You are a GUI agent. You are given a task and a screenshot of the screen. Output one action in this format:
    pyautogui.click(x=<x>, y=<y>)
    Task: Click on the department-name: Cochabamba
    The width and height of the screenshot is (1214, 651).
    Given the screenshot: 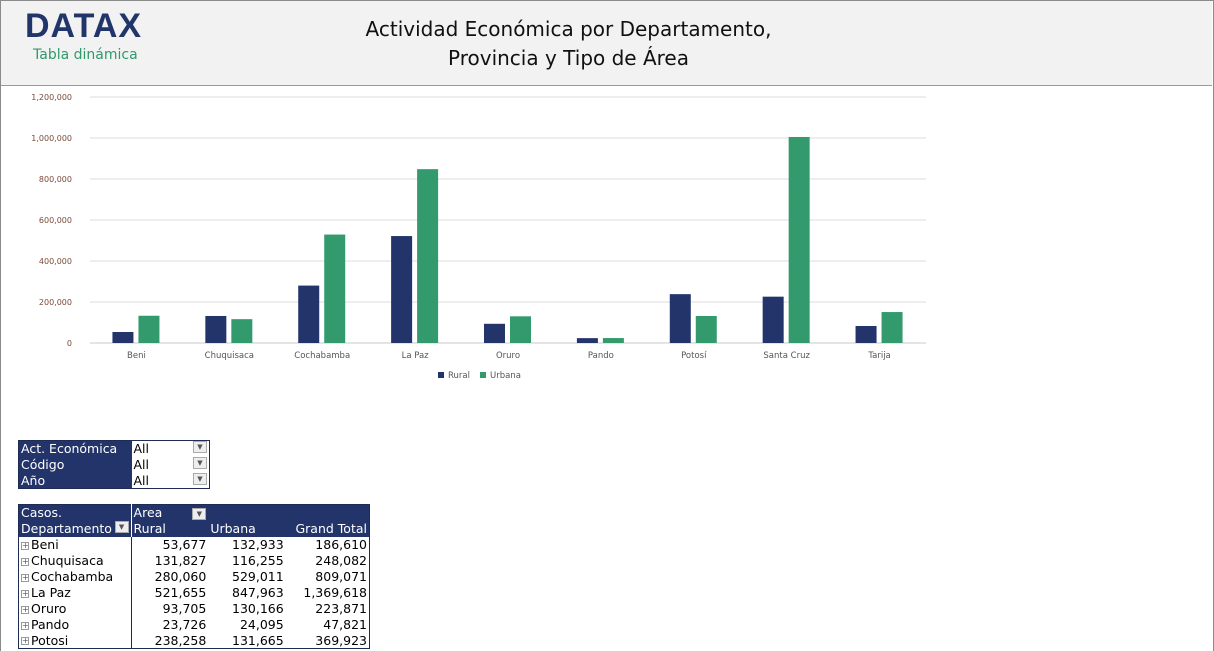 What is the action you would take?
    pyautogui.click(x=72, y=576)
    